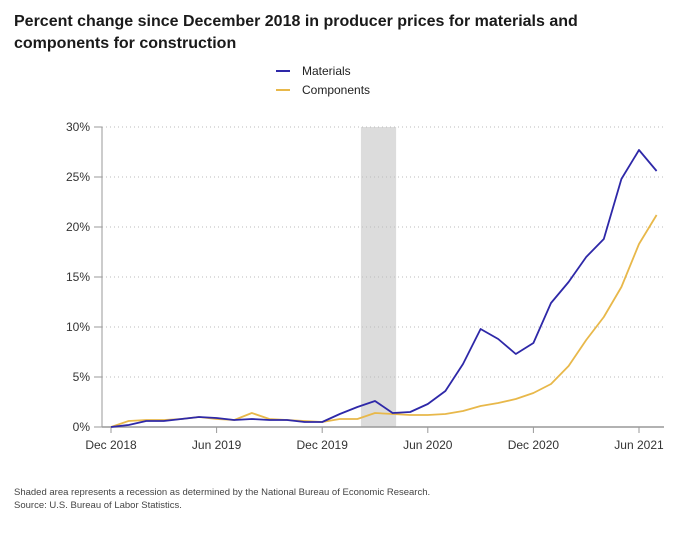 This screenshot has height=536, width=674. I want to click on y-tick-label: 25%, so click(78, 177).